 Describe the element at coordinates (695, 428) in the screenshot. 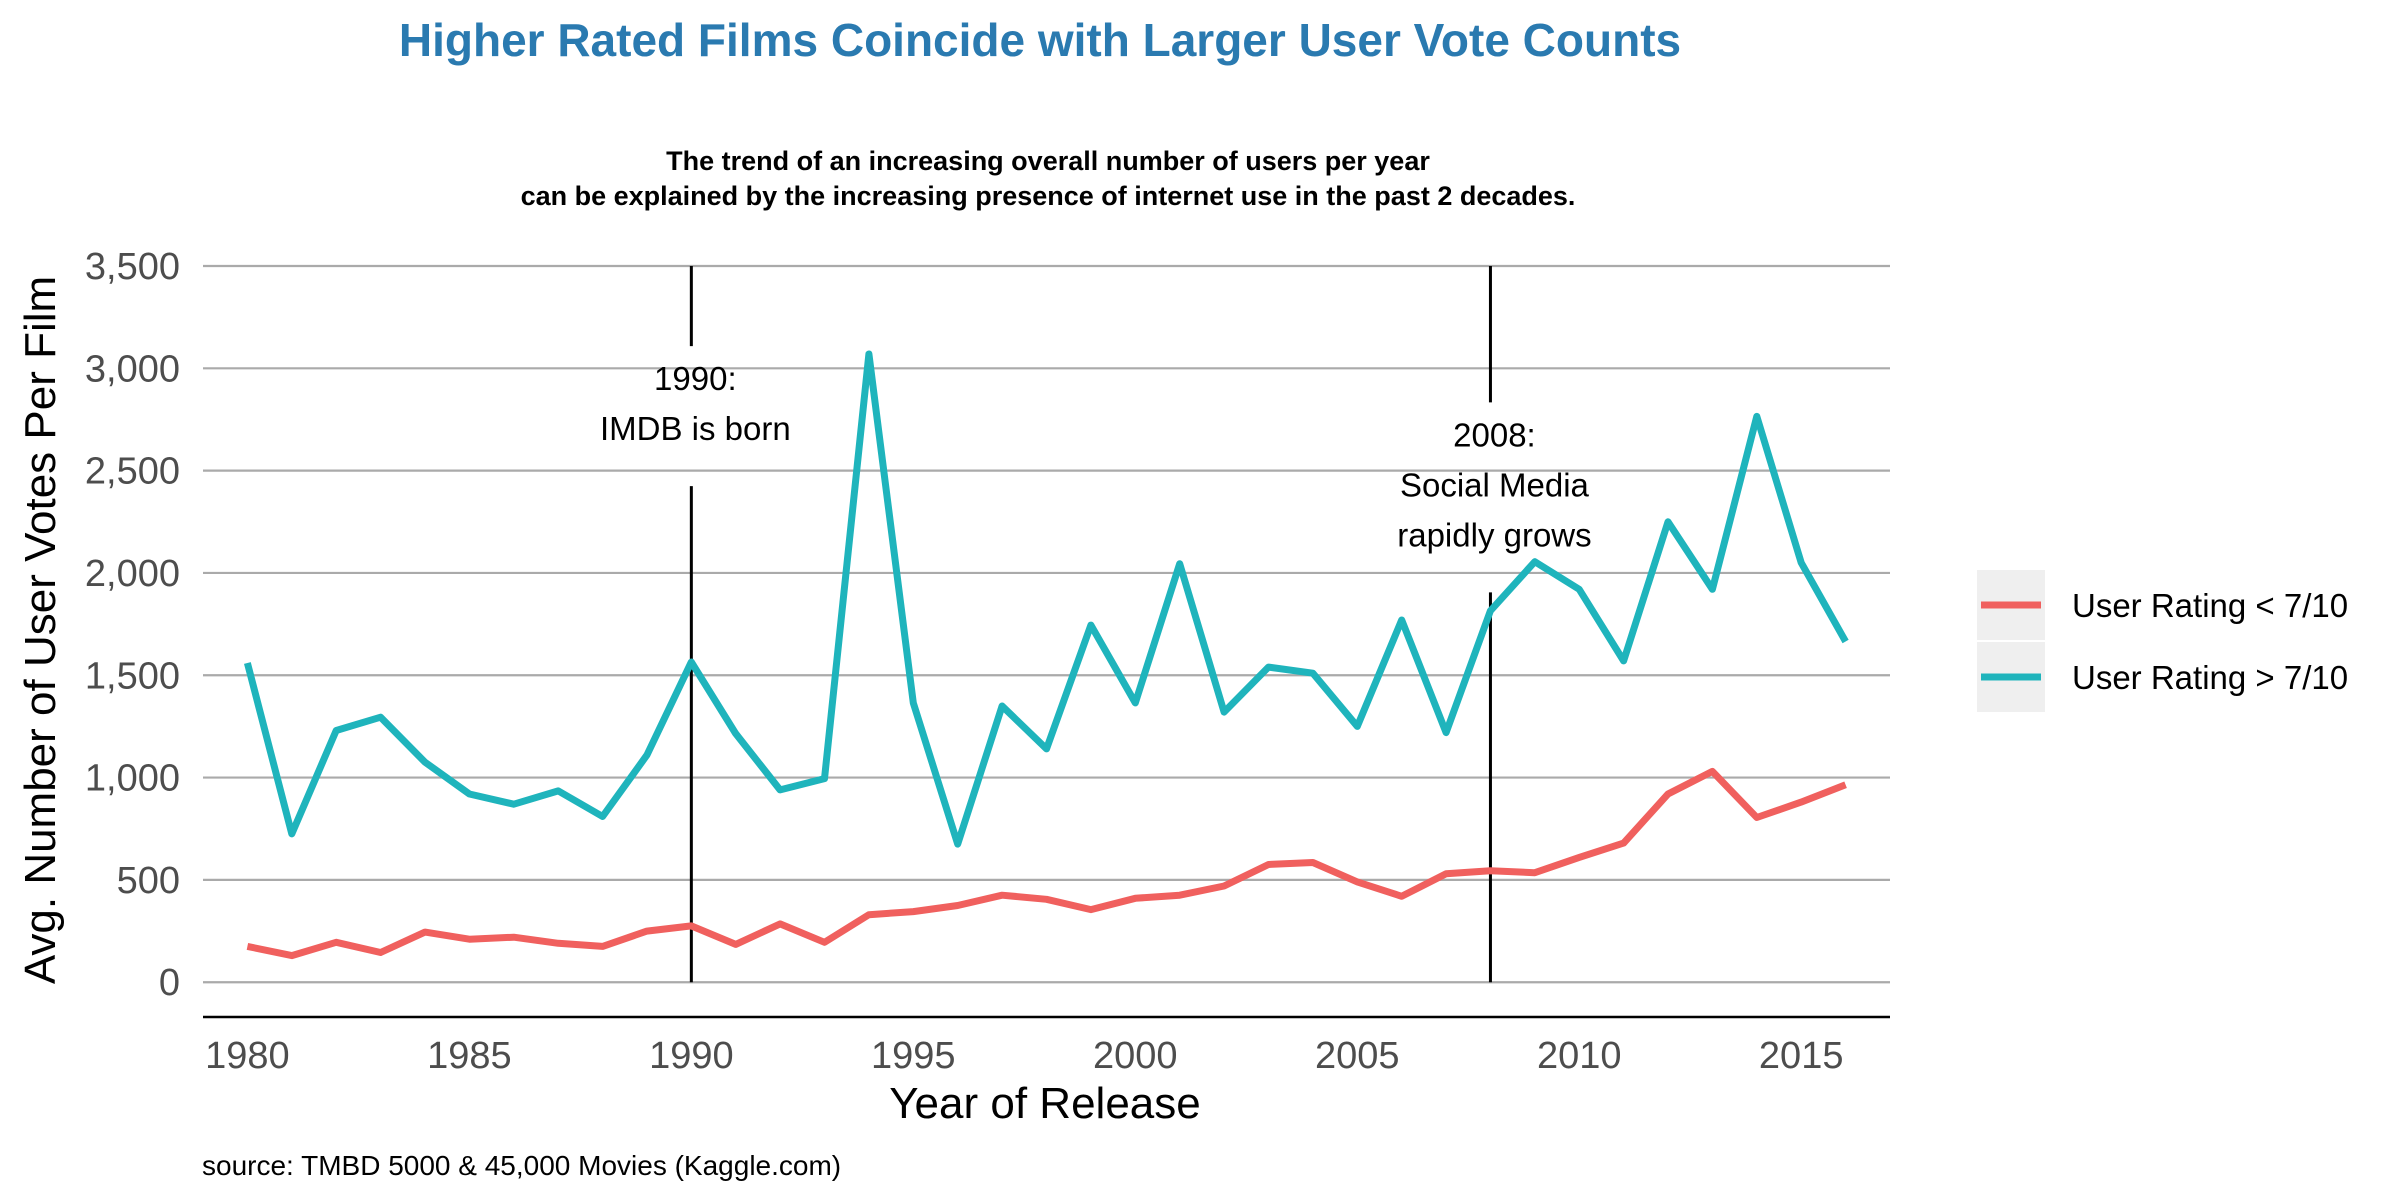

I see `reference-line-label: IMDB is born` at that location.